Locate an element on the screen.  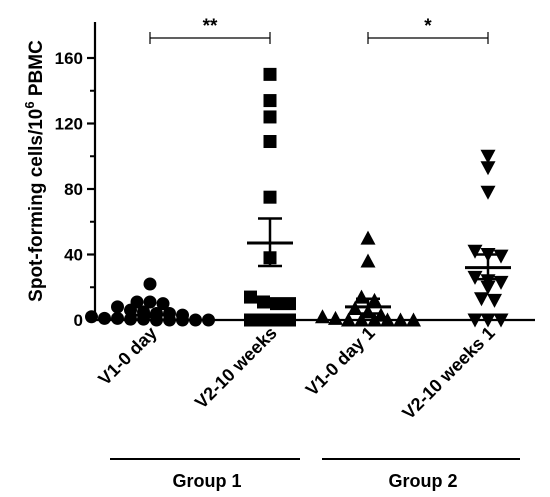
series-v1-0-day is located at coordinates (150, 302).